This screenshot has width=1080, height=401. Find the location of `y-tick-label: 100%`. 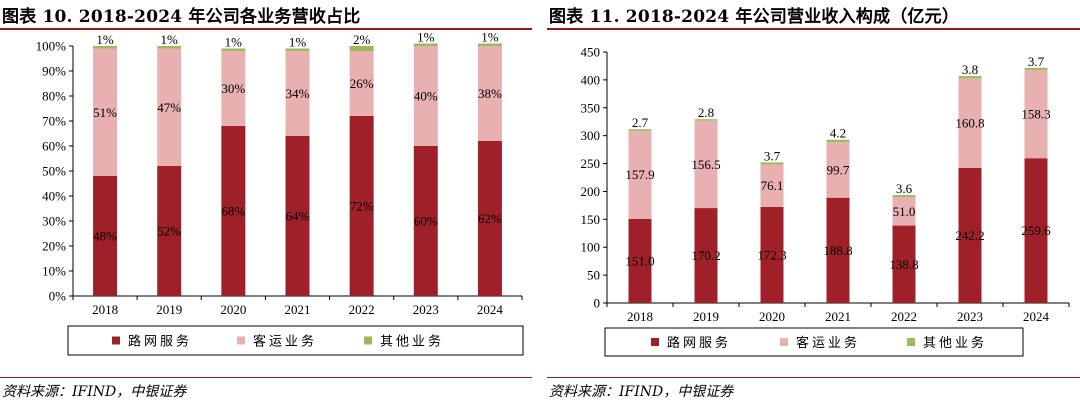

y-tick-label: 100% is located at coordinates (51, 46).